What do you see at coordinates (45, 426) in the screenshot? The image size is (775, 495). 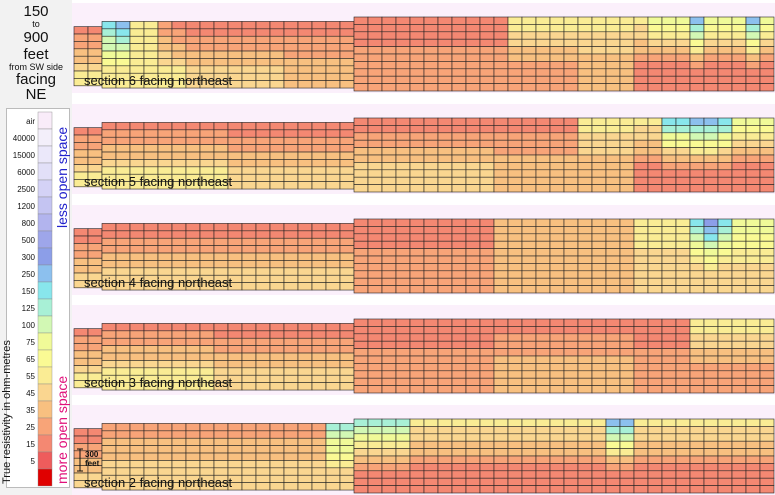 I see `legend-swatch` at bounding box center [45, 426].